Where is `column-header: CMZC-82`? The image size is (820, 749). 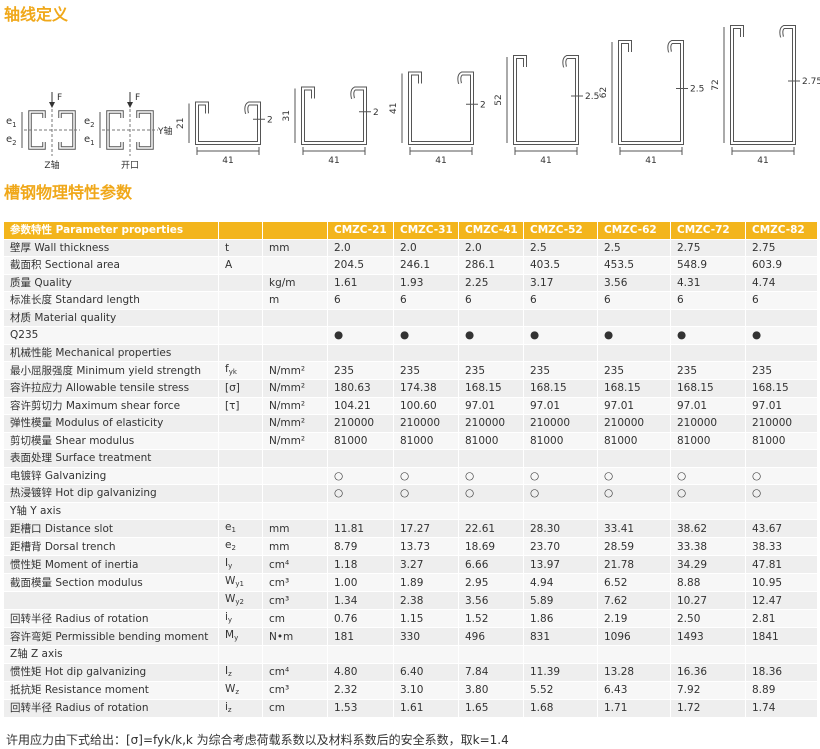
column-header: CMZC-82 is located at coordinates (781, 230).